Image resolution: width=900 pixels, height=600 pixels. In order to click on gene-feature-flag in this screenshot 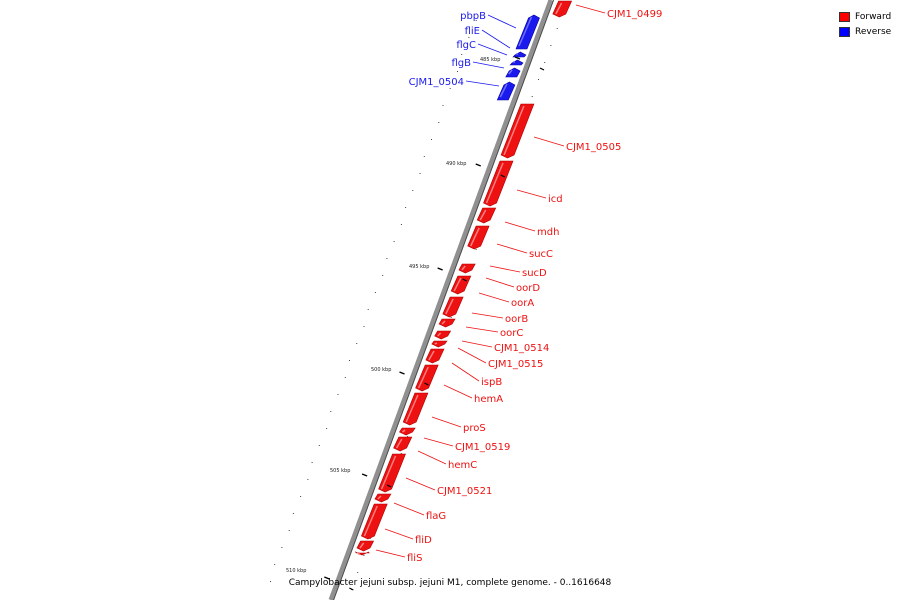, I will do `click(374, 521)`.